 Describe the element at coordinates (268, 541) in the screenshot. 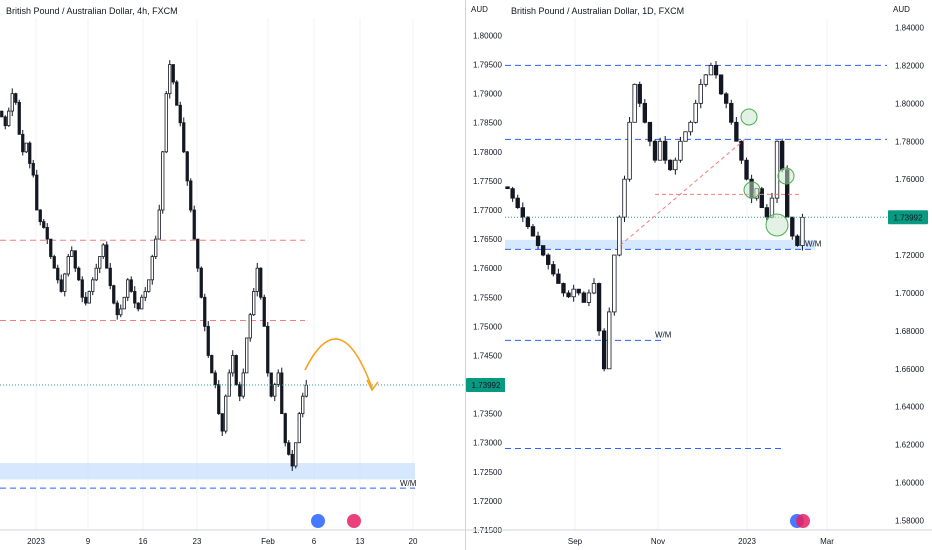

I see `time-tick-label: Feb` at that location.